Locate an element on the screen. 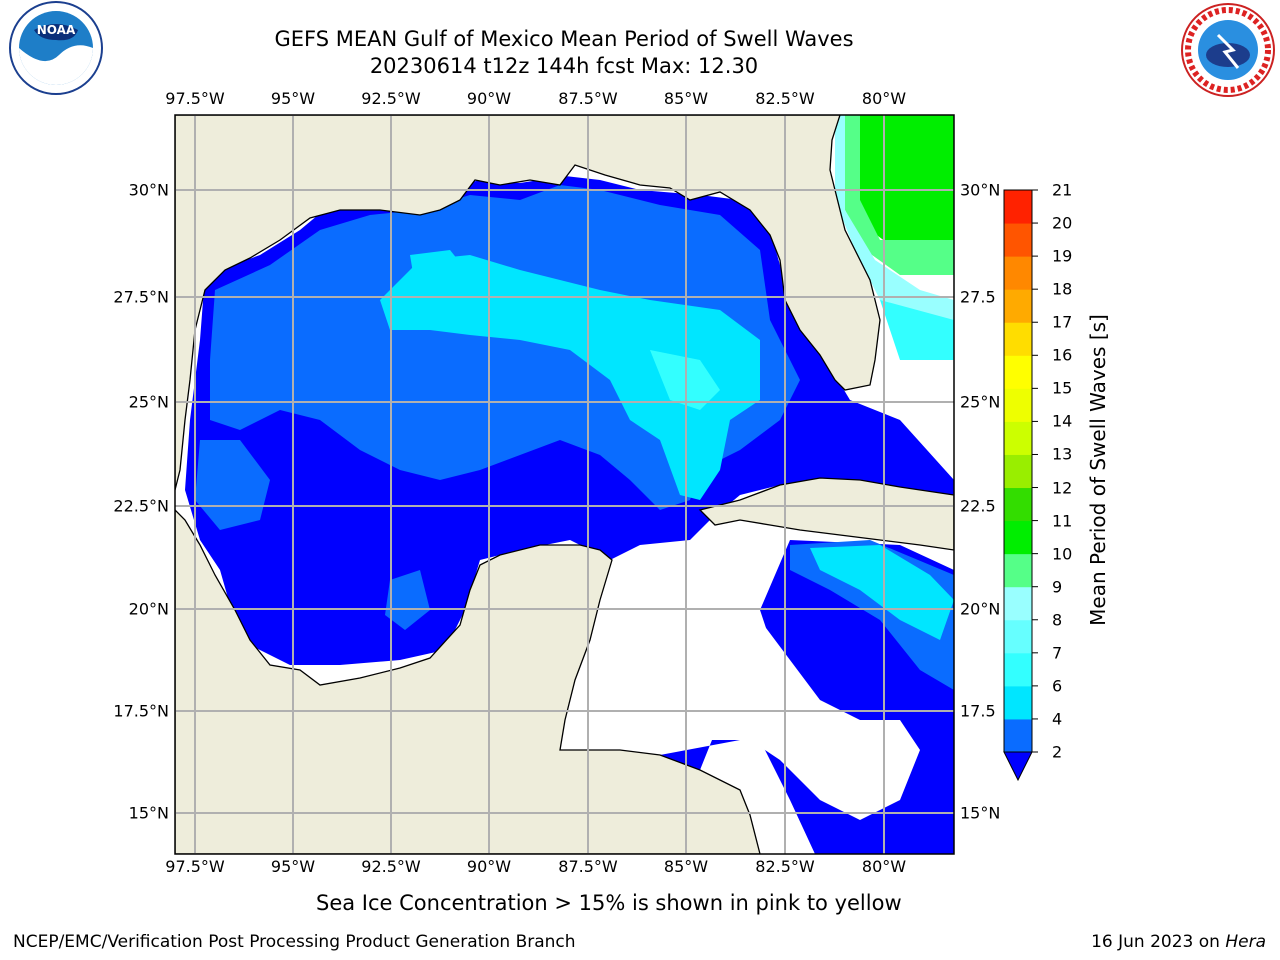  colorbar-tick-label: 2 is located at coordinates (1057, 752).